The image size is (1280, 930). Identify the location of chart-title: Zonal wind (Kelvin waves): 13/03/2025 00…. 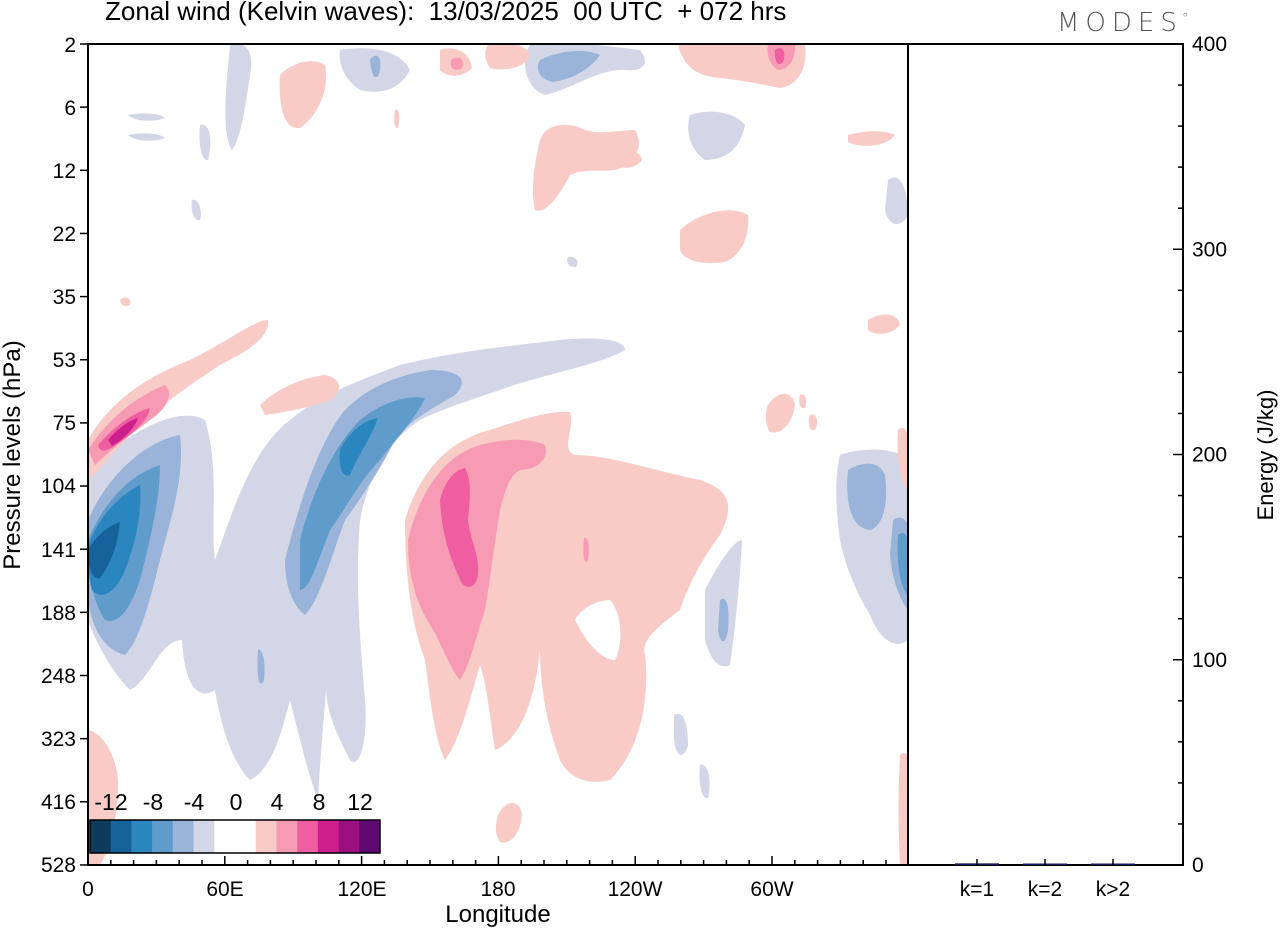
(446, 13).